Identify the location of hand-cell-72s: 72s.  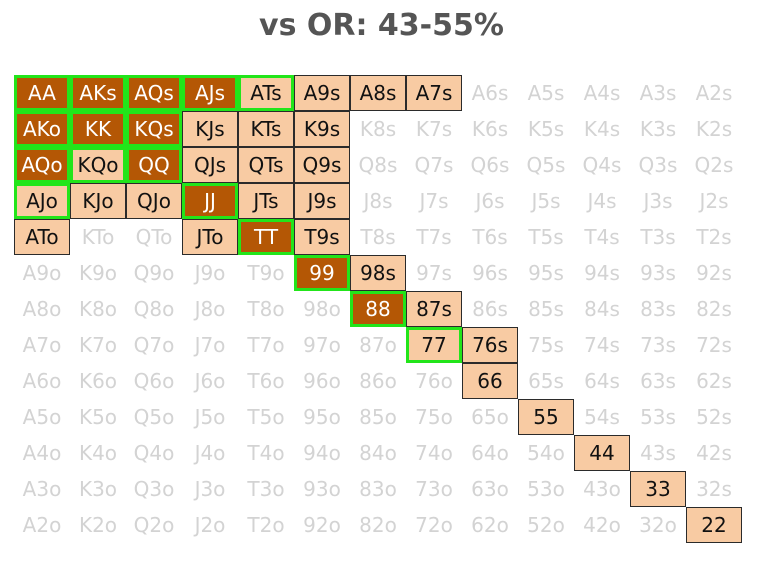
(714, 345).